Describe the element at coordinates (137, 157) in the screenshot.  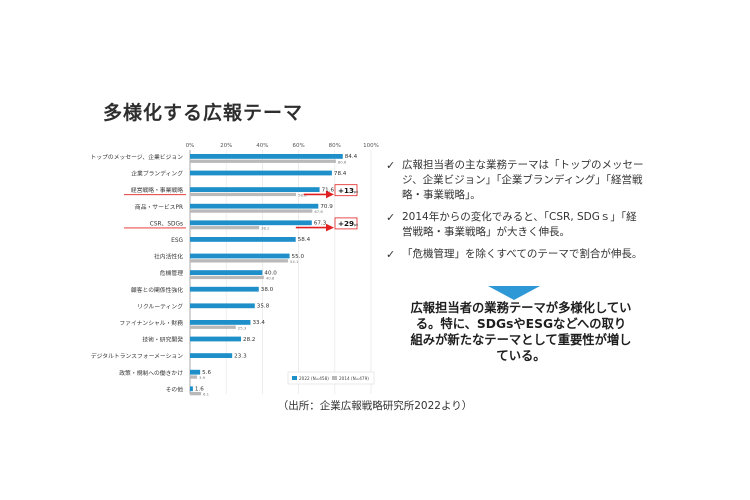
I see `category-label: トップのメッセージ、企業ビジョン` at that location.